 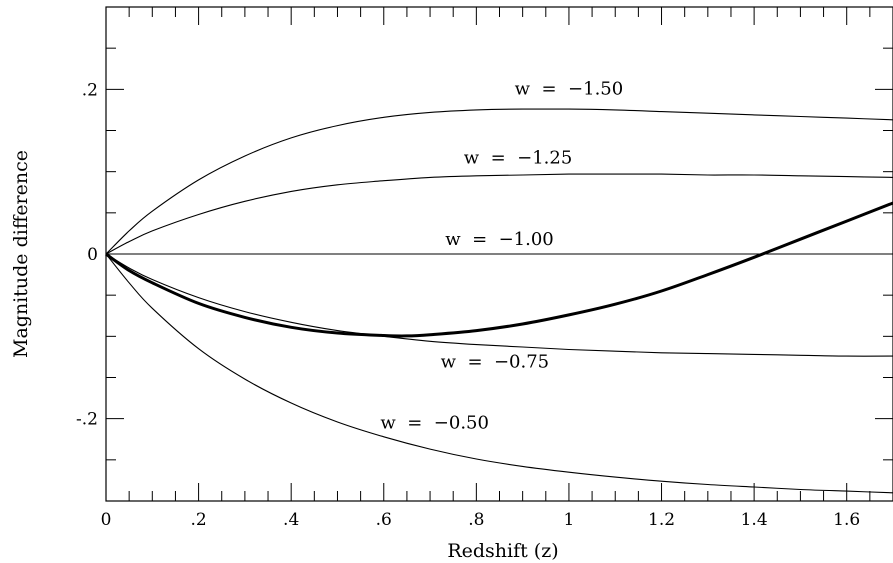 What do you see at coordinates (90, 90) in the screenshot?
I see `y-tick-label: .2` at bounding box center [90, 90].